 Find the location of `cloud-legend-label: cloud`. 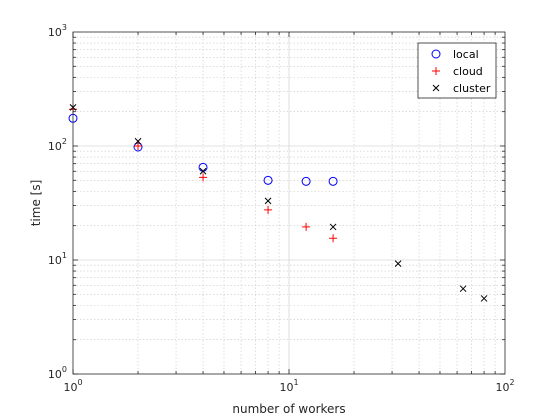

cloud-legend-label: cloud is located at coordinates (468, 71).